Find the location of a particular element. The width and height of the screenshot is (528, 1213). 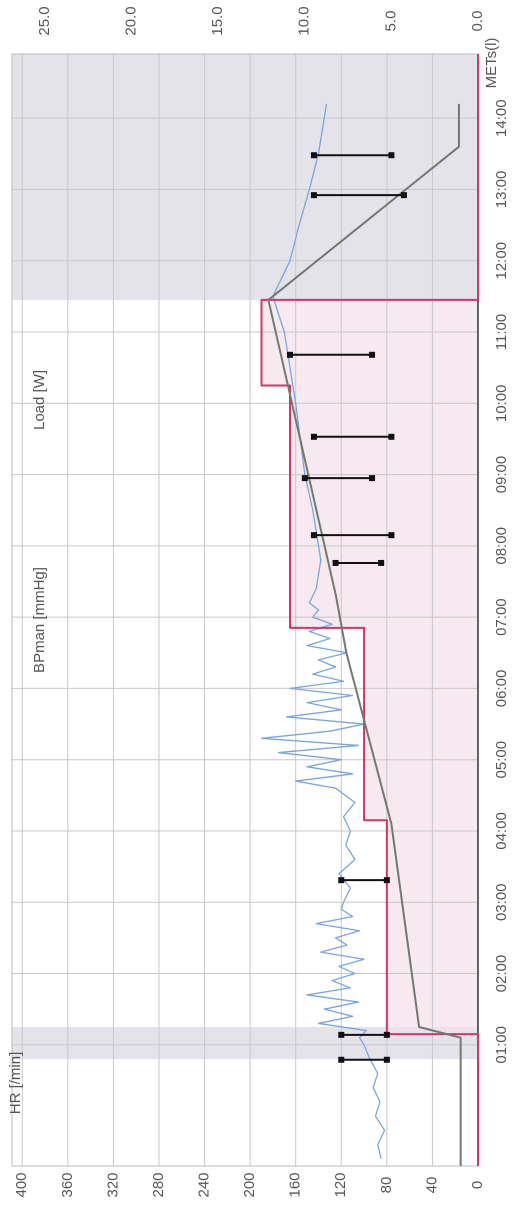

x-tick-label: 12:00 is located at coordinates (501, 261).